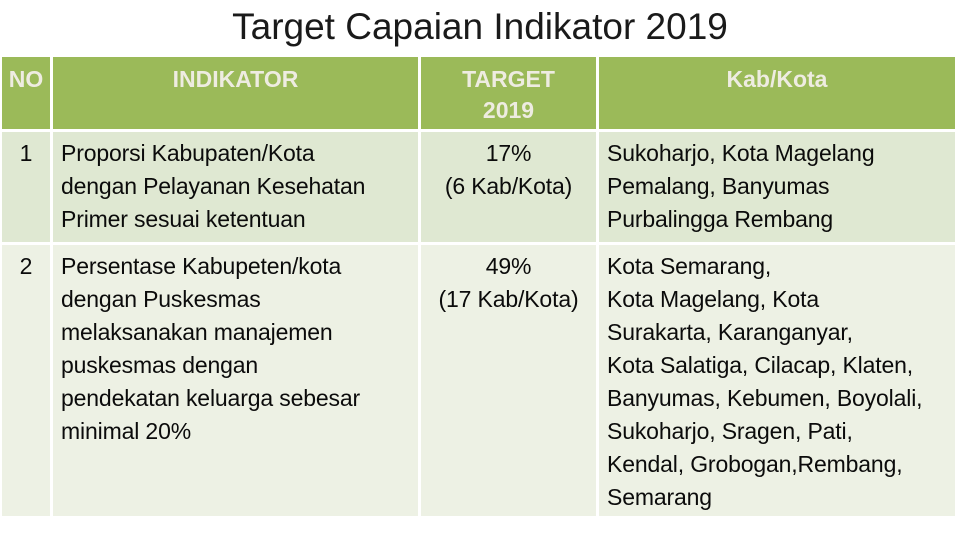 Image resolution: width=960 pixels, height=540 pixels. I want to click on column-header-no: NO, so click(26, 93).